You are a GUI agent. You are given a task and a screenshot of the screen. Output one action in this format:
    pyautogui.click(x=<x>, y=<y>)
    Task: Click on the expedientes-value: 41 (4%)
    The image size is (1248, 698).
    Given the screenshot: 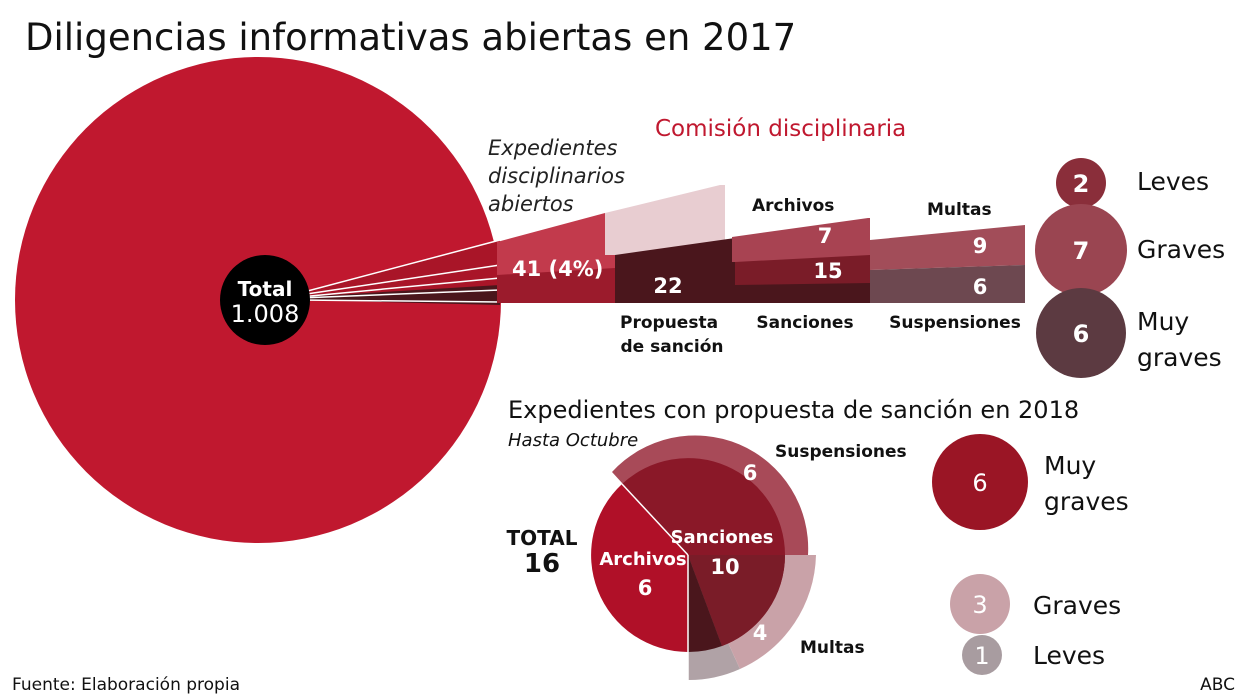 What is the action you would take?
    pyautogui.click(x=557, y=269)
    